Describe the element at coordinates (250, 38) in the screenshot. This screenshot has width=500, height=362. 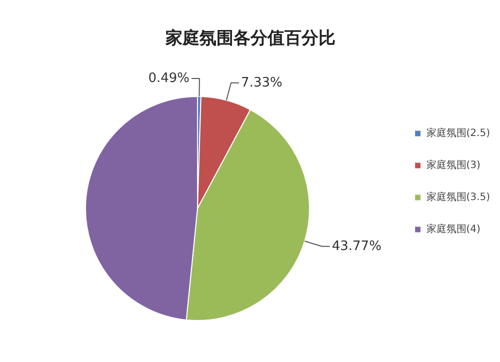
I see `chart-title: 家庭氛围各分值百分比` at that location.